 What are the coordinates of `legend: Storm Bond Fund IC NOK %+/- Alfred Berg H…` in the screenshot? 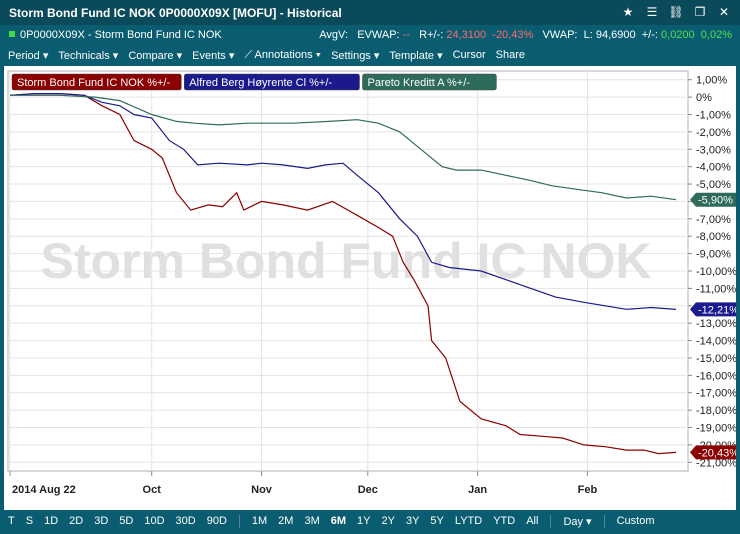 It's located at (254, 82).